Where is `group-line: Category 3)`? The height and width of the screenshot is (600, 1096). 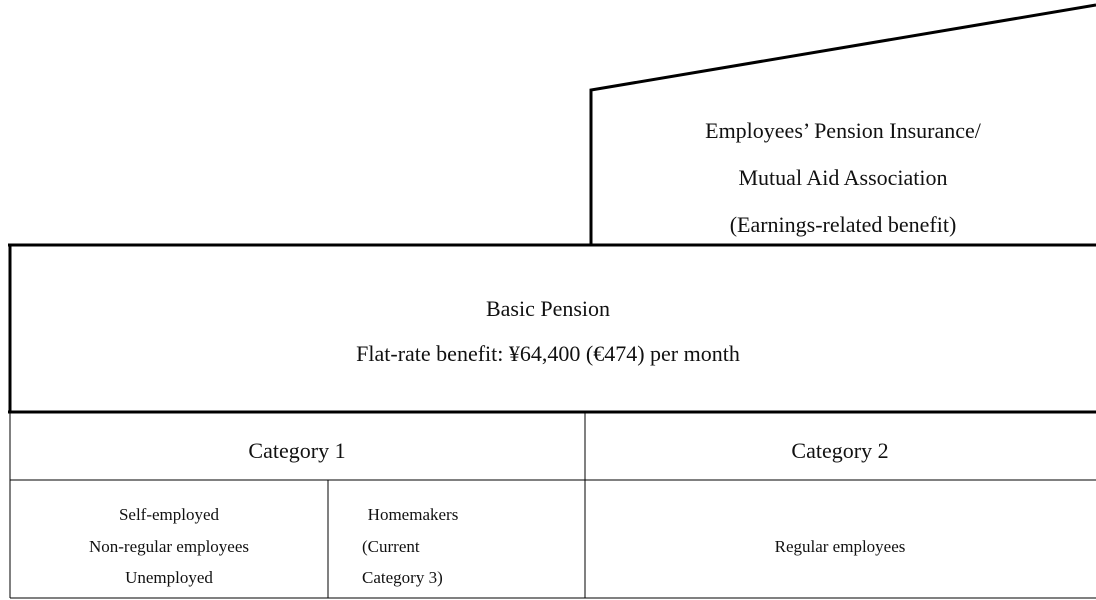 group-line: Category 3) is located at coordinates (402, 577).